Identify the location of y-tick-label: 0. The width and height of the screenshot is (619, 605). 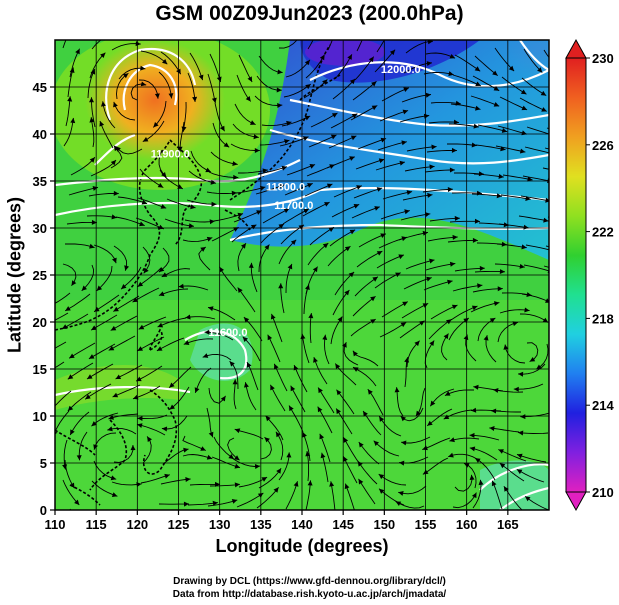
(43, 510).